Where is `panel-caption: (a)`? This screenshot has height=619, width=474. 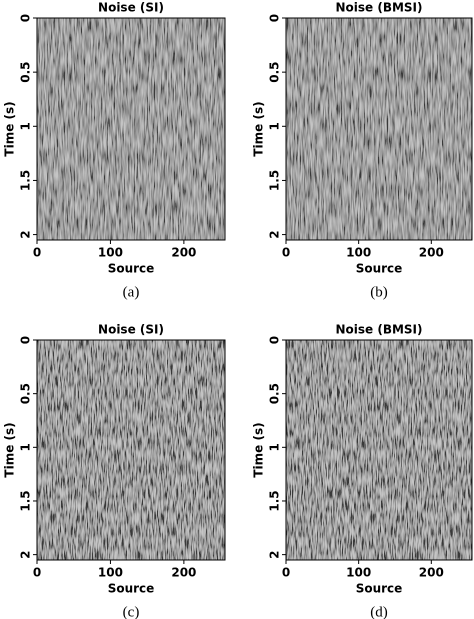
panel-caption: (a) is located at coordinates (131, 292).